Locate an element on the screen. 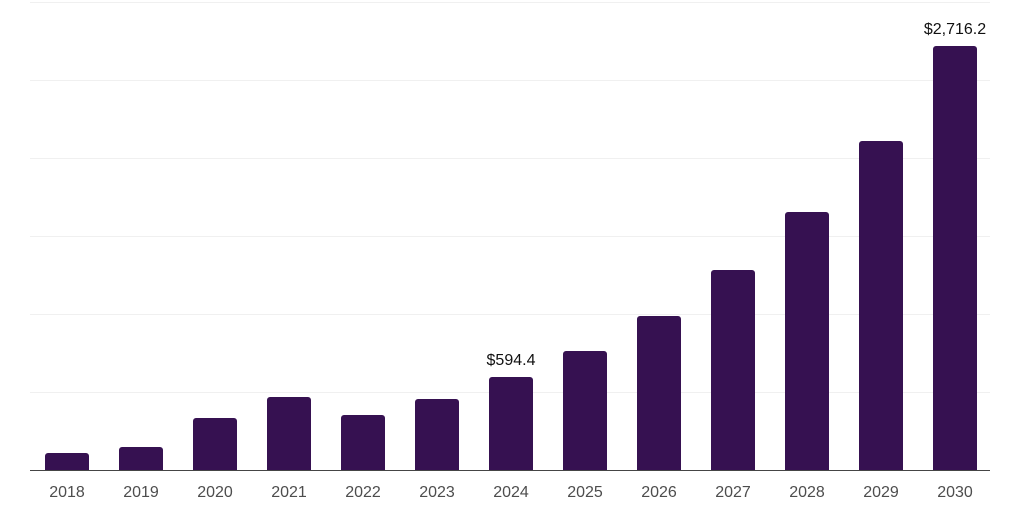 Image resolution: width=1024 pixels, height=512 pixels. bar-2023 is located at coordinates (437, 434).